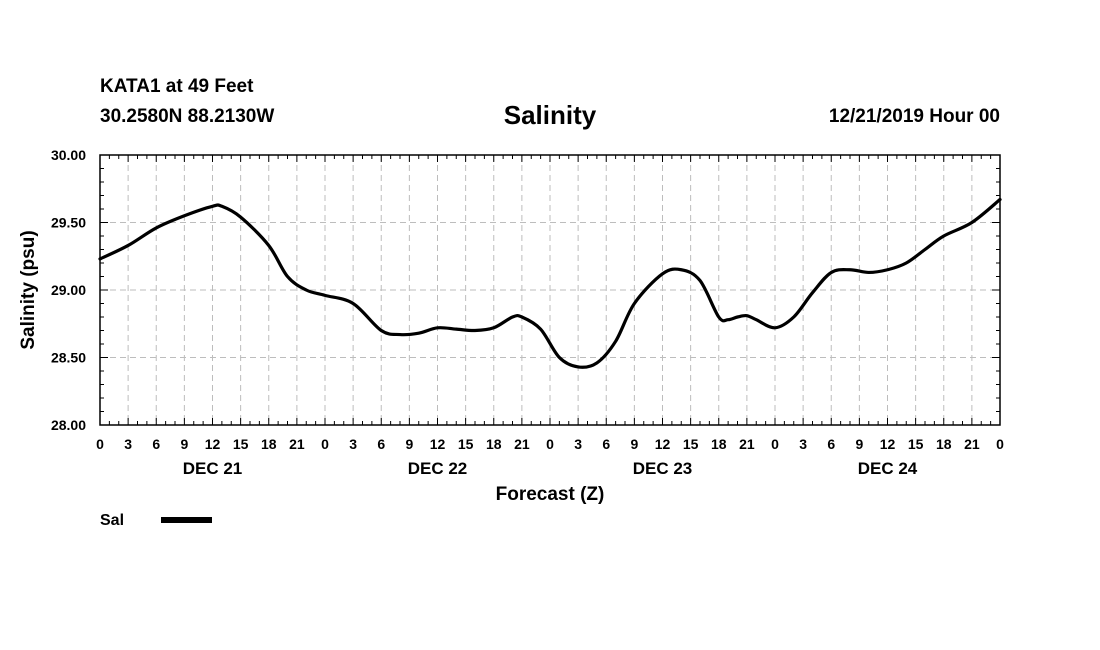 This screenshot has width=1100, height=650. What do you see at coordinates (68, 425) in the screenshot?
I see `y-tick-label: 28.00` at bounding box center [68, 425].